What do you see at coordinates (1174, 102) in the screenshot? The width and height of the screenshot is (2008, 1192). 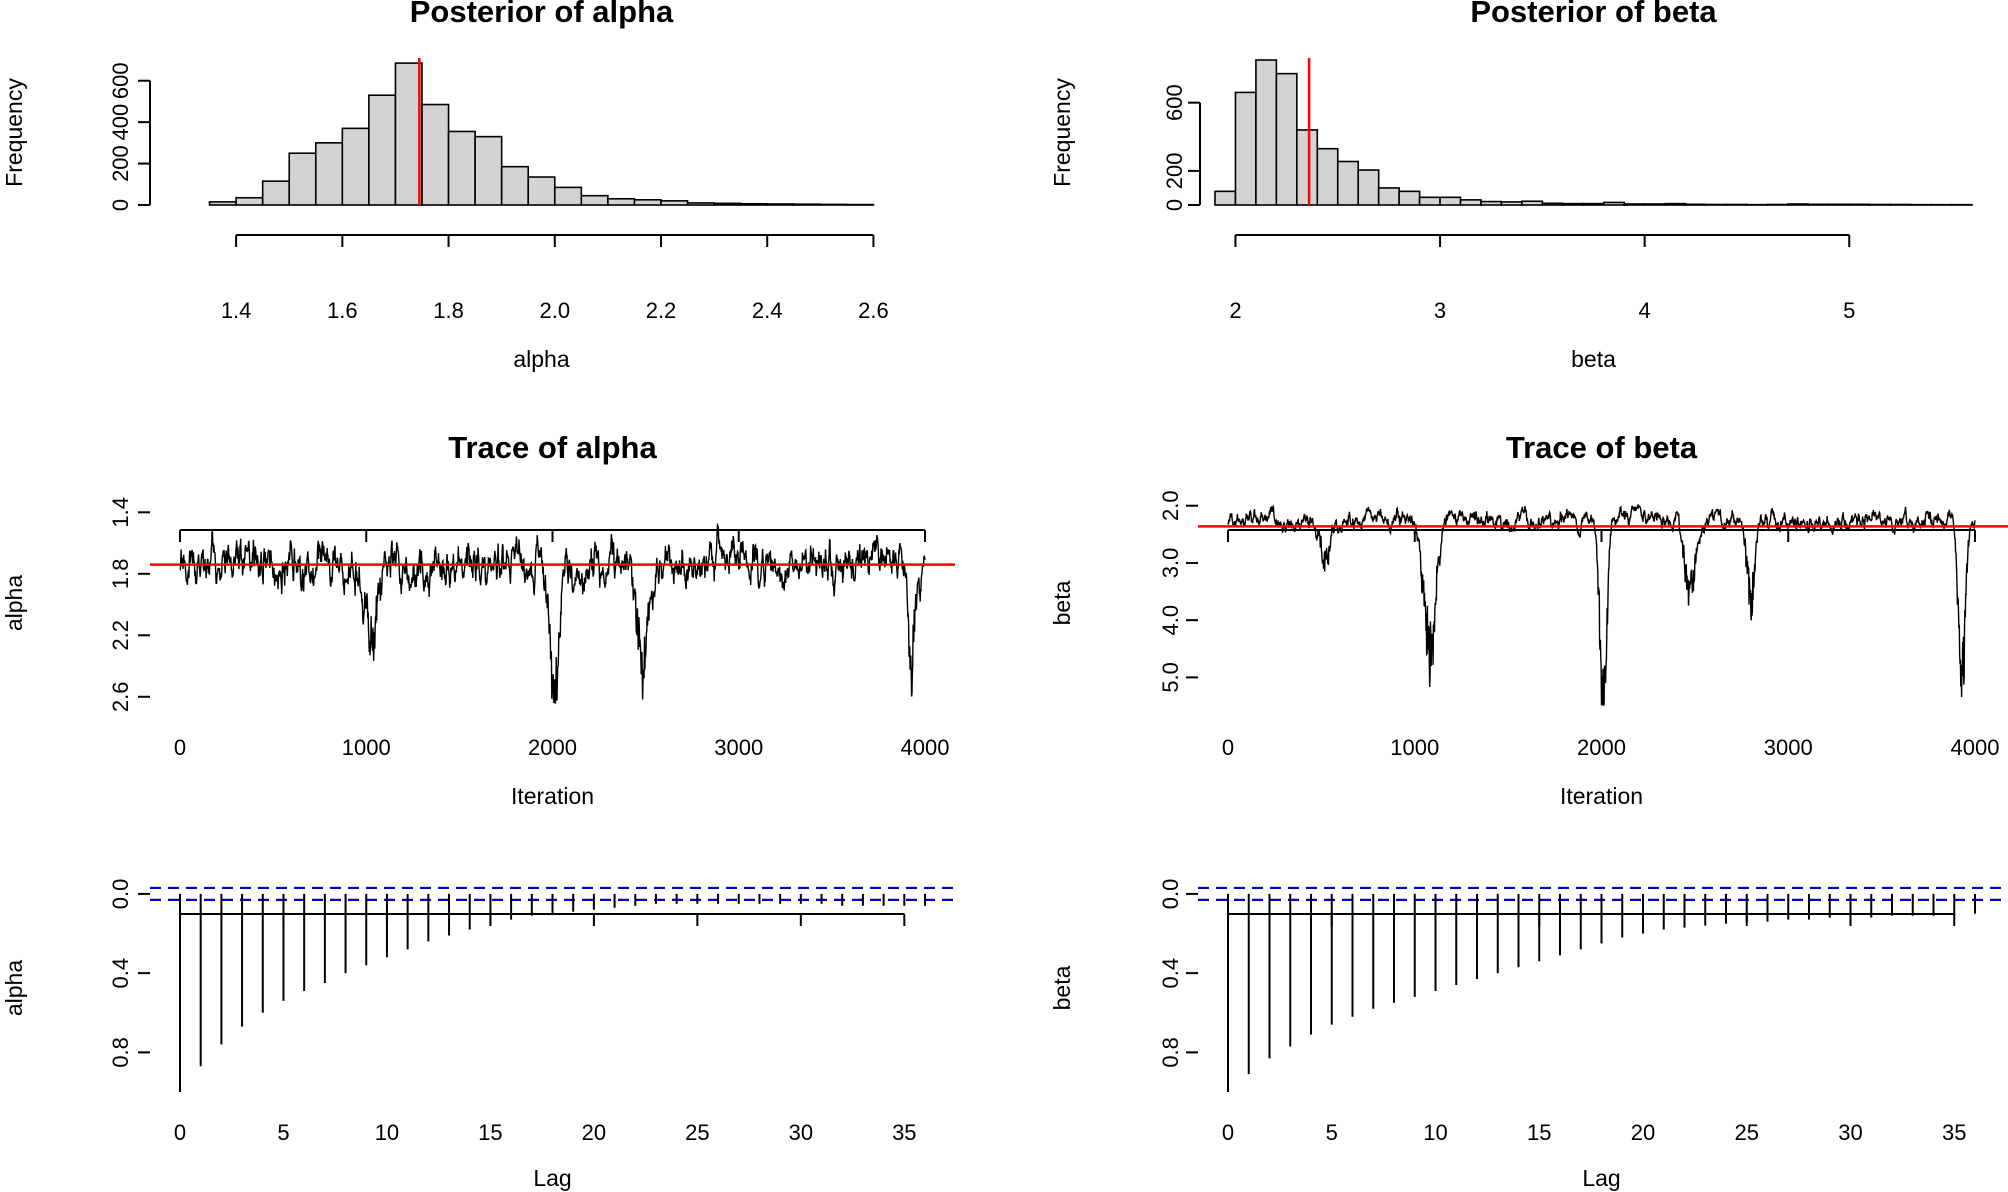 I see `y-tick-label: 600` at bounding box center [1174, 102].